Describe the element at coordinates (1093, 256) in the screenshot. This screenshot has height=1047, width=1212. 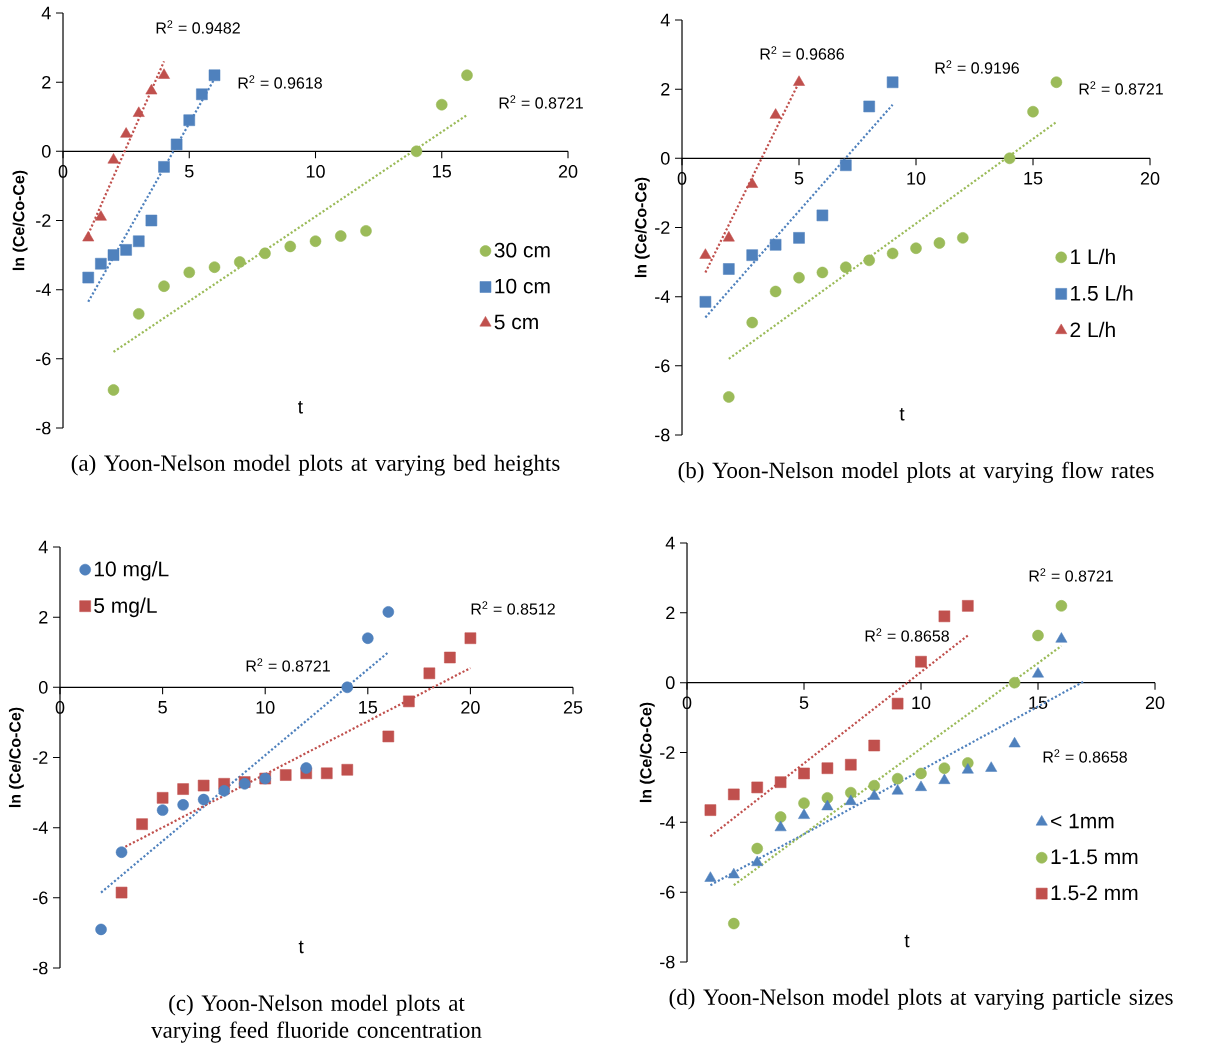
I see `legend-label: 1 L/h` at that location.